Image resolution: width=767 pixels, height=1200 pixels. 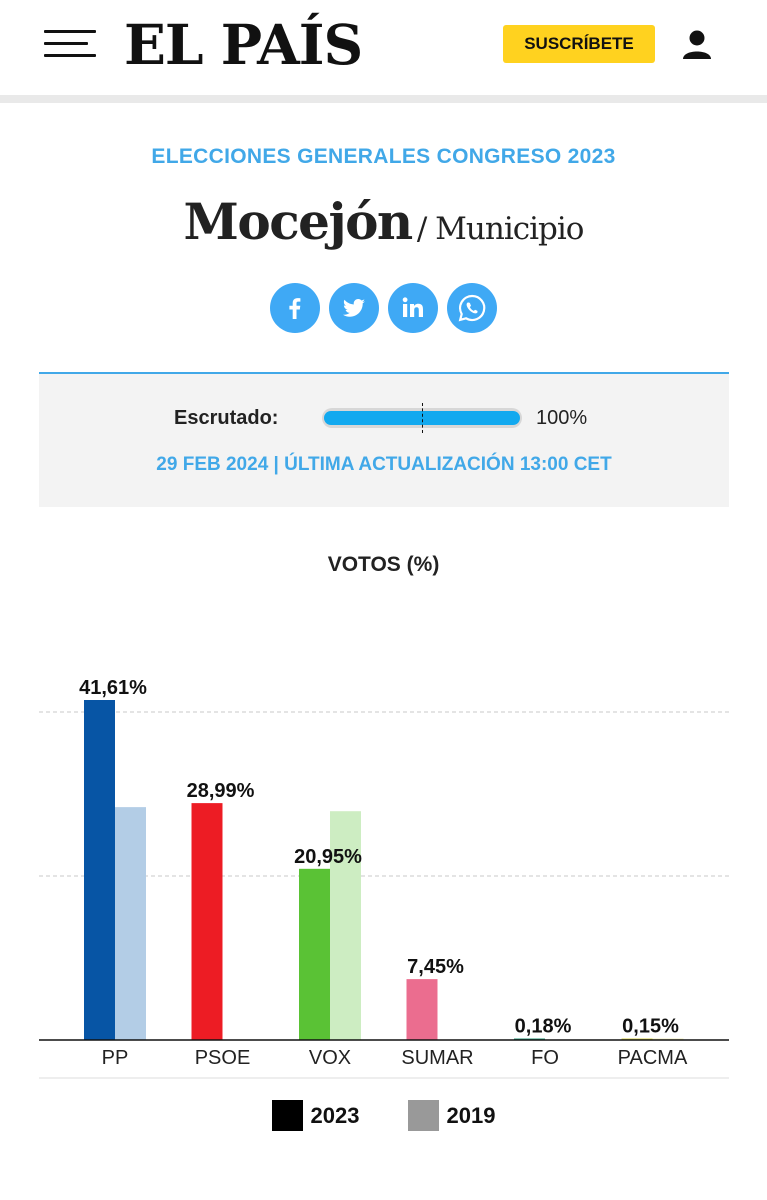 I want to click on scrutiny-percent: 100%, so click(x=562, y=418).